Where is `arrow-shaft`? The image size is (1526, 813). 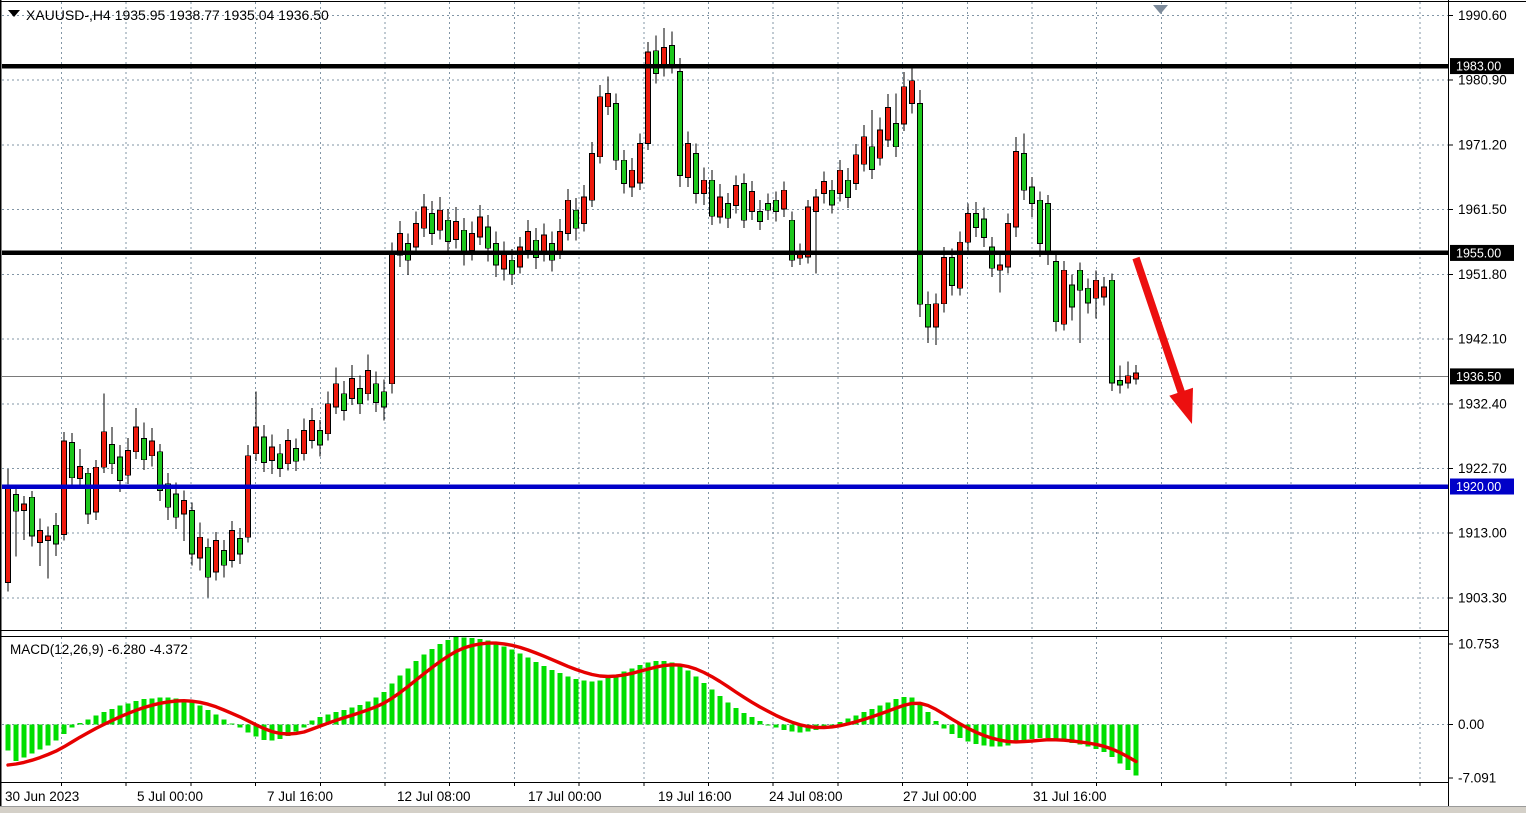 arrow-shaft is located at coordinates (1159, 326).